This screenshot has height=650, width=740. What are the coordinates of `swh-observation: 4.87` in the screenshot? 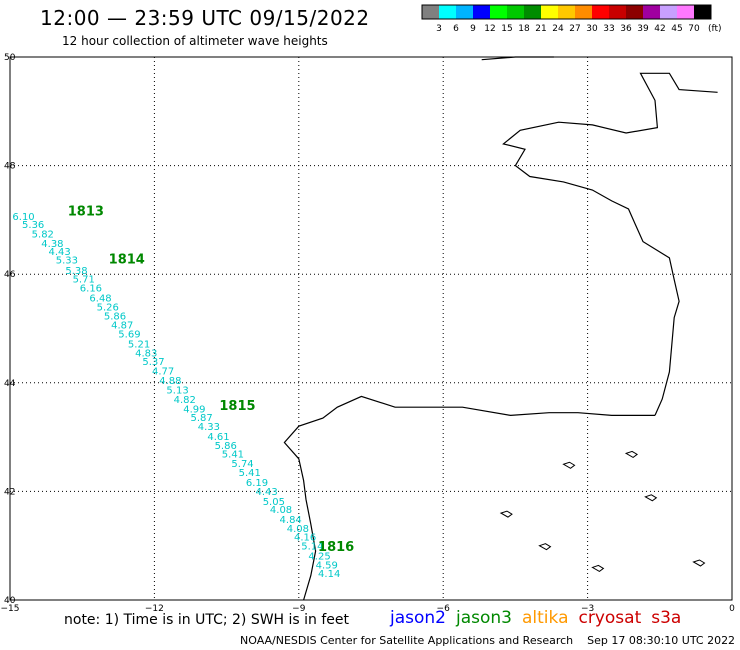 It's located at (122, 326).